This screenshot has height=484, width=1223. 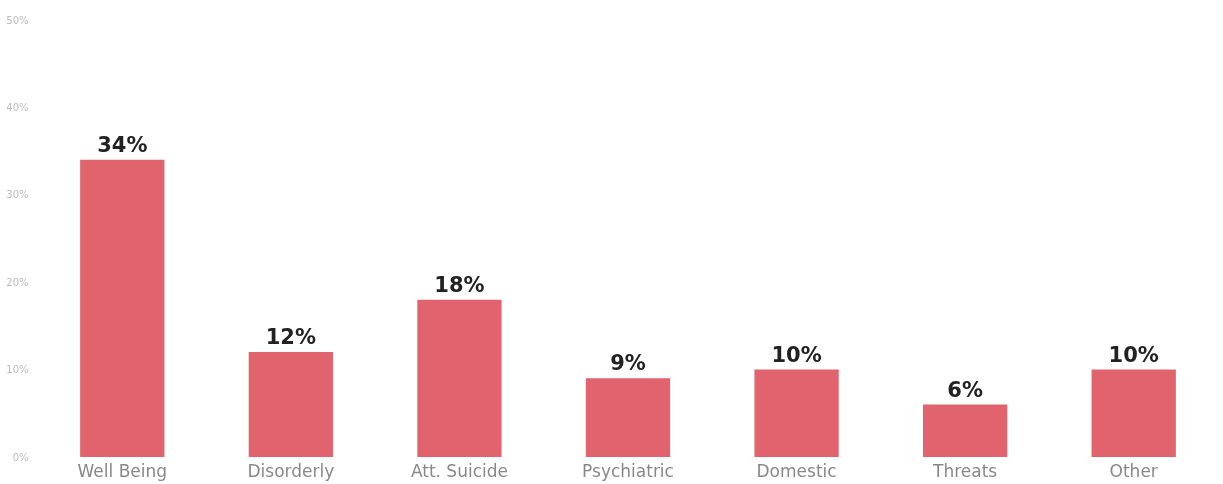 What do you see at coordinates (291, 470) in the screenshot?
I see `x-tick-label: Disorderly` at bounding box center [291, 470].